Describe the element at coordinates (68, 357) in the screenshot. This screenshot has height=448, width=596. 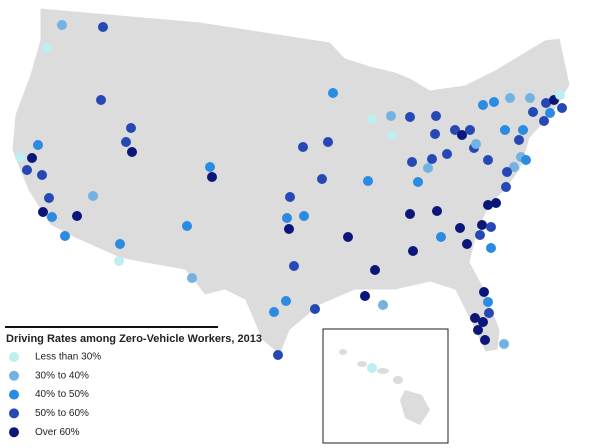
I see `legend-label: Less than 30%` at that location.